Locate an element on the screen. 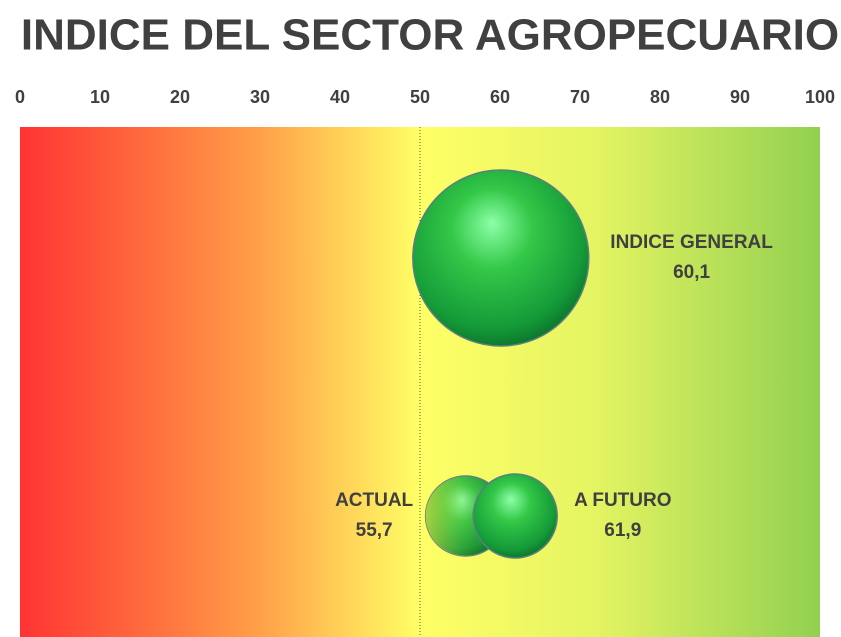 The image size is (841, 637). bubble-name: A FUTURO is located at coordinates (622, 500).